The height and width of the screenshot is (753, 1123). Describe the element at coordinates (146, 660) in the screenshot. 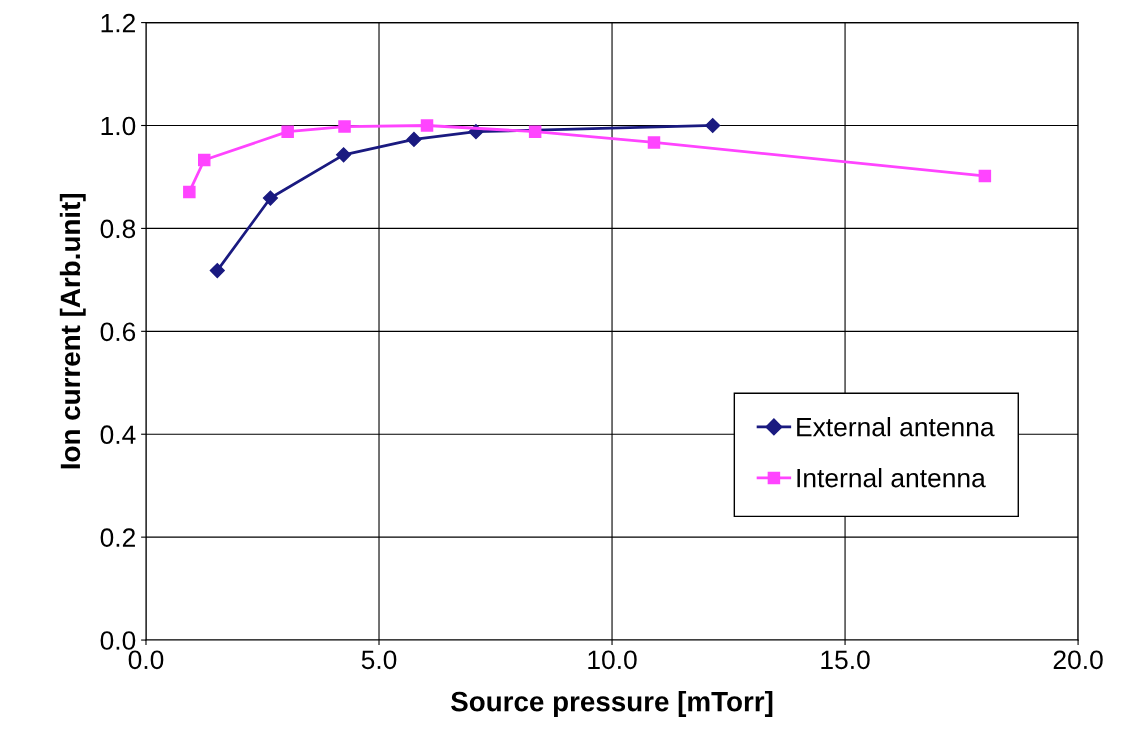

I see `x-tick-label: 0.0` at that location.